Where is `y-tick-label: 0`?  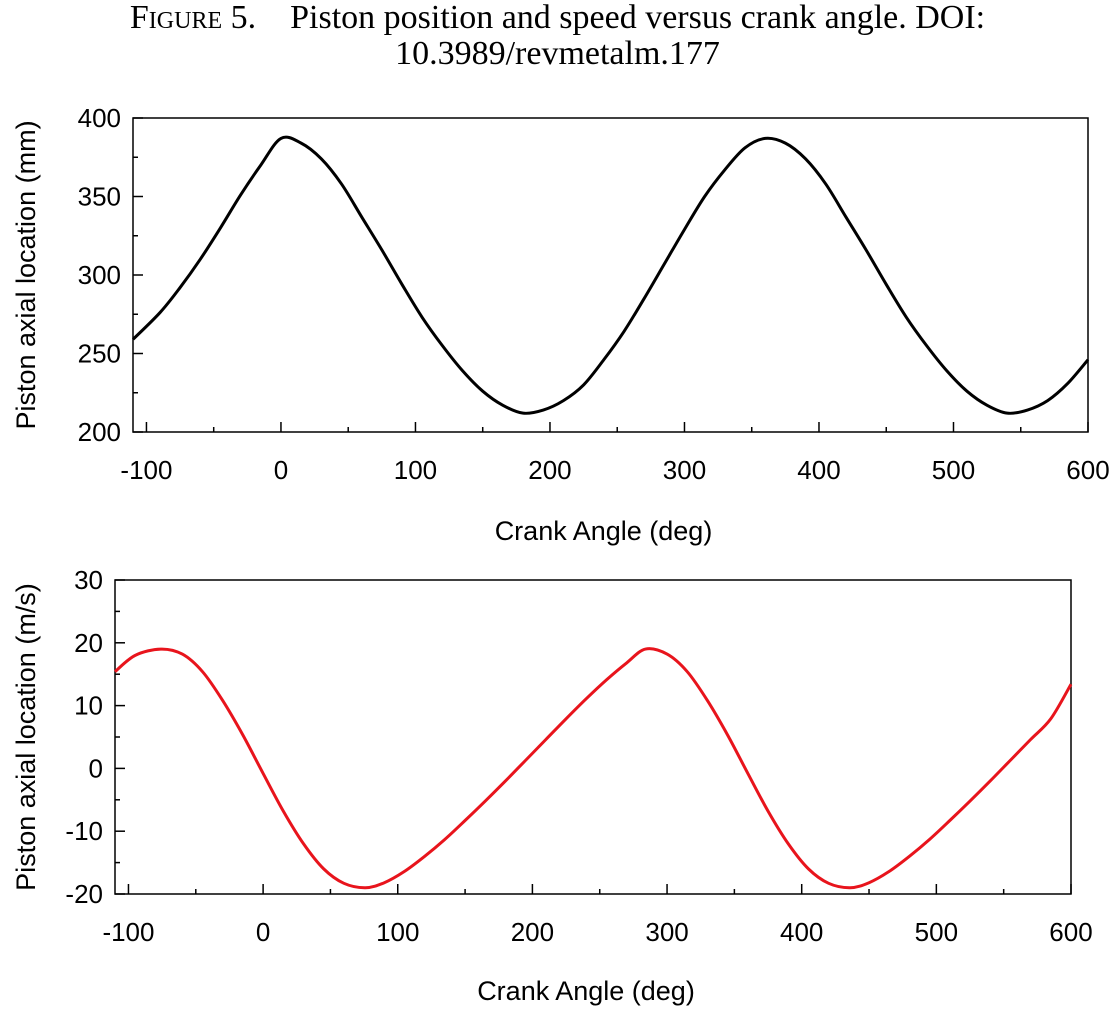 y-tick-label: 0 is located at coordinates (96, 768).